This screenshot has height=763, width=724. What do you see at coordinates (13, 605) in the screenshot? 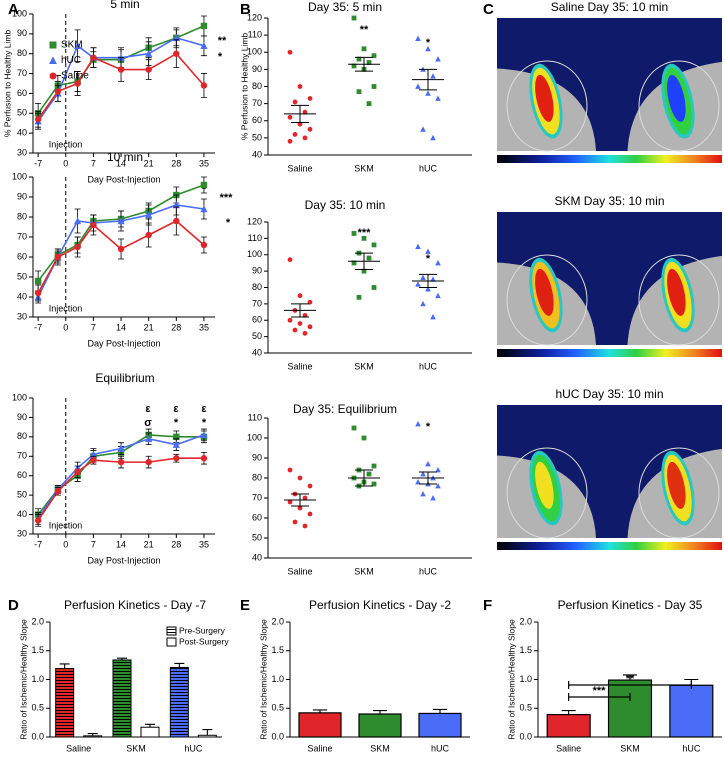
I see `panel-label: D` at bounding box center [13, 605].